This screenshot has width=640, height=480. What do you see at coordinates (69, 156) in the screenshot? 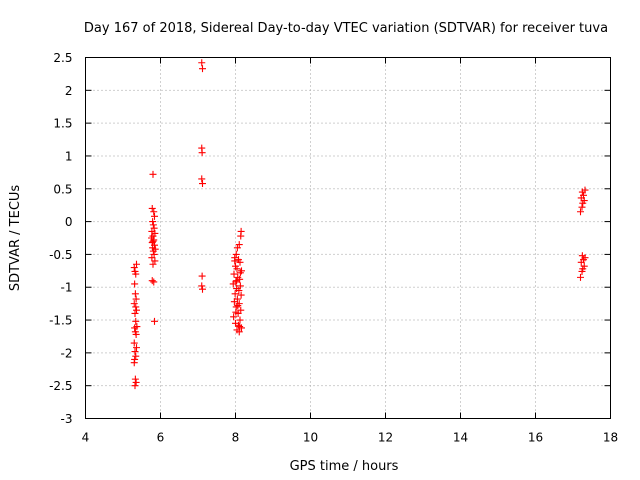
I see `y-tick-label: 1` at bounding box center [69, 156].